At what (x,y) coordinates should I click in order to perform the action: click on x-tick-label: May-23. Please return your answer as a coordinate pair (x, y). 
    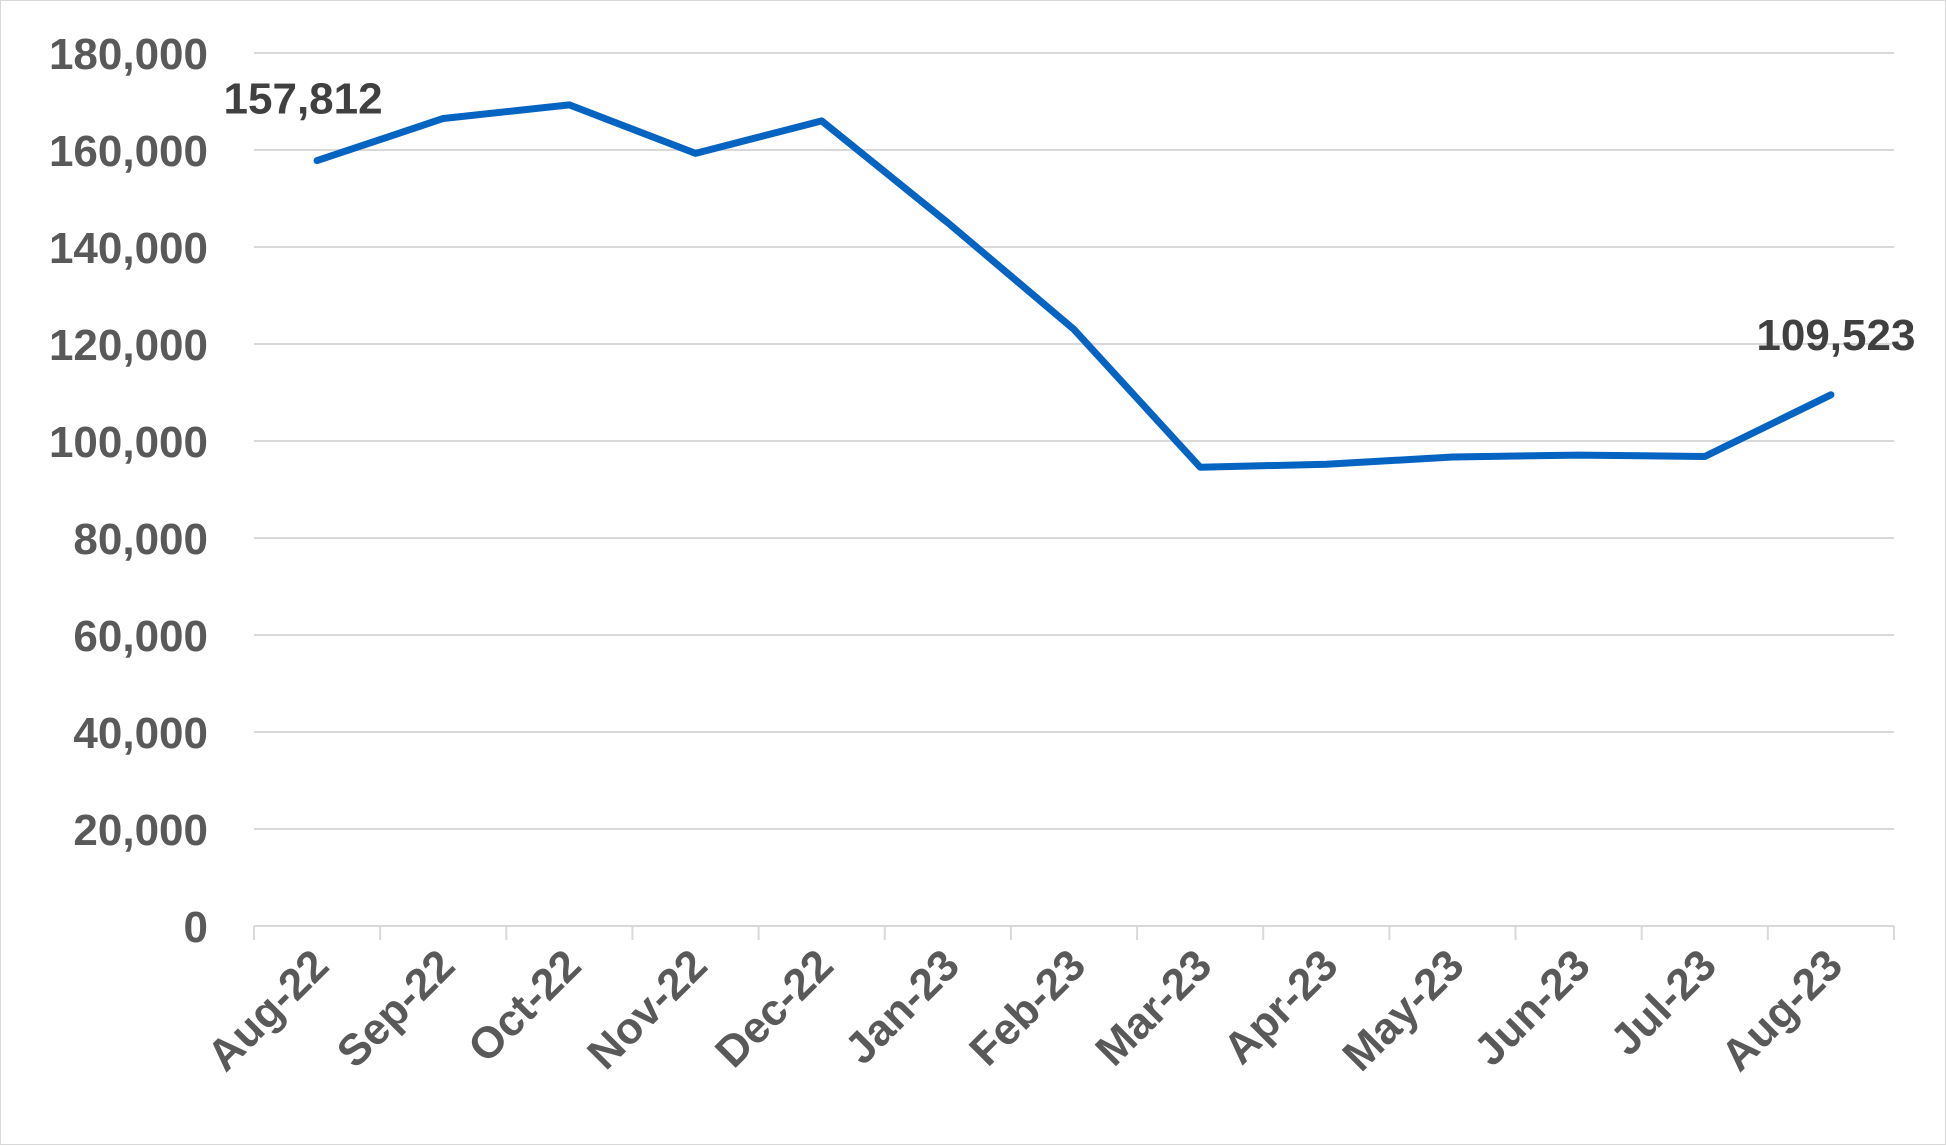
    Looking at the image, I should click on (1403, 1010).